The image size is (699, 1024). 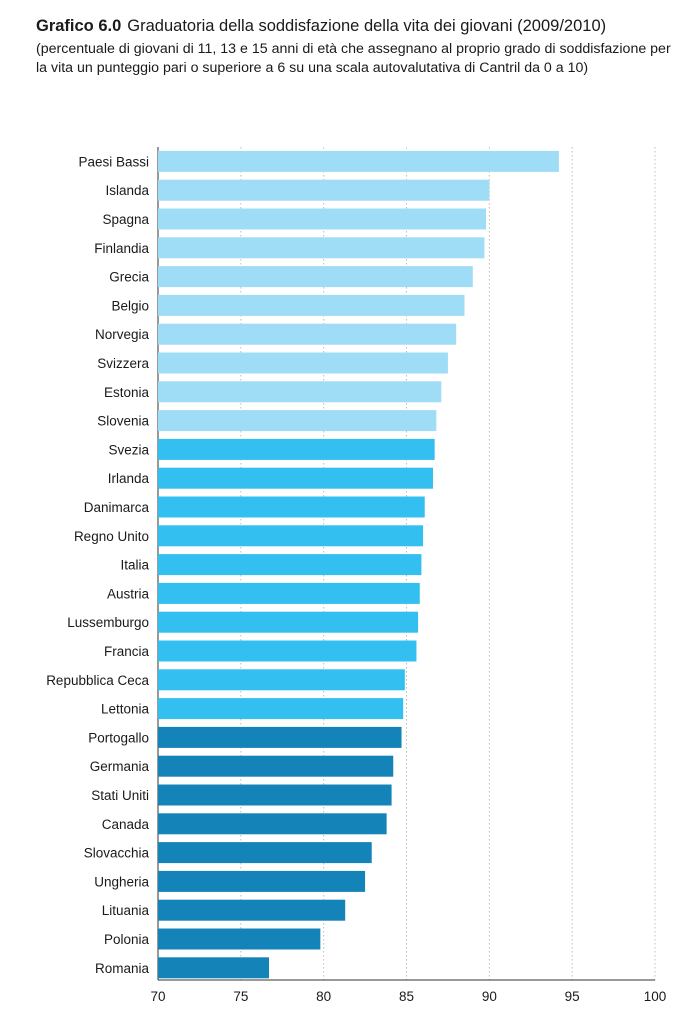 What do you see at coordinates (113, 161) in the screenshot?
I see `category-label: Paesi Bassi` at bounding box center [113, 161].